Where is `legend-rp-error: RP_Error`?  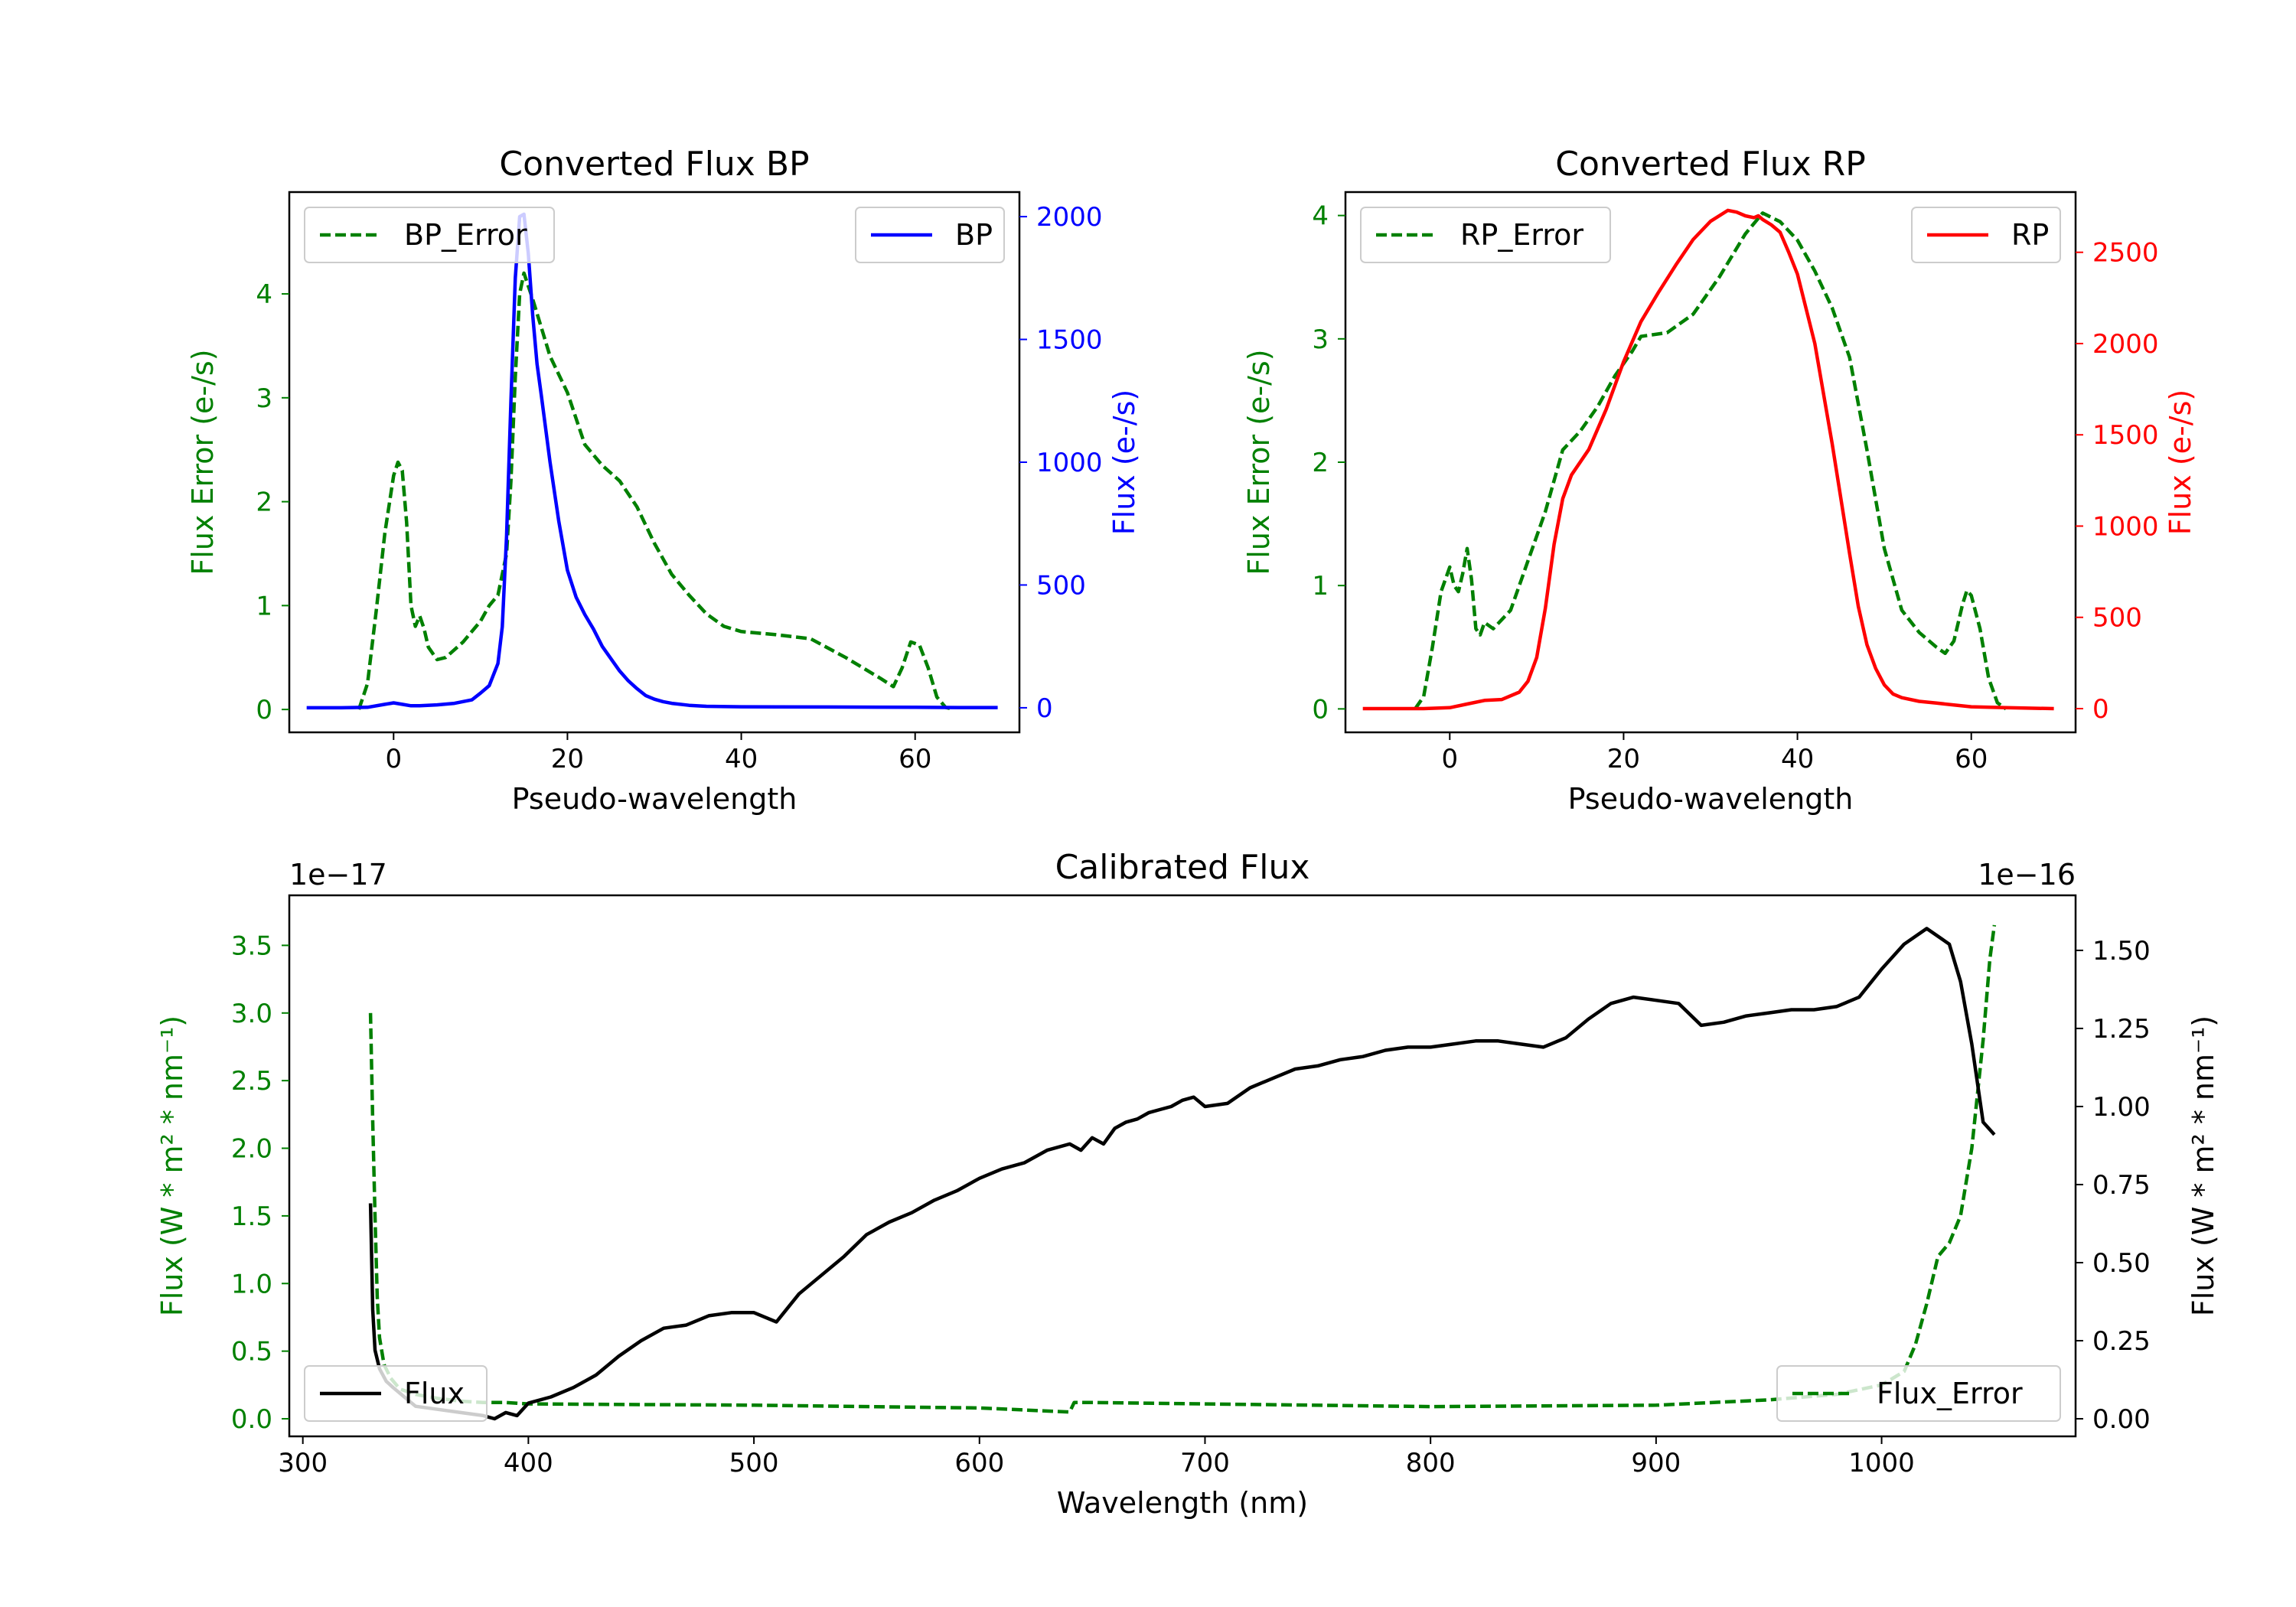 legend-rp-error: RP_Error is located at coordinates (1485, 235).